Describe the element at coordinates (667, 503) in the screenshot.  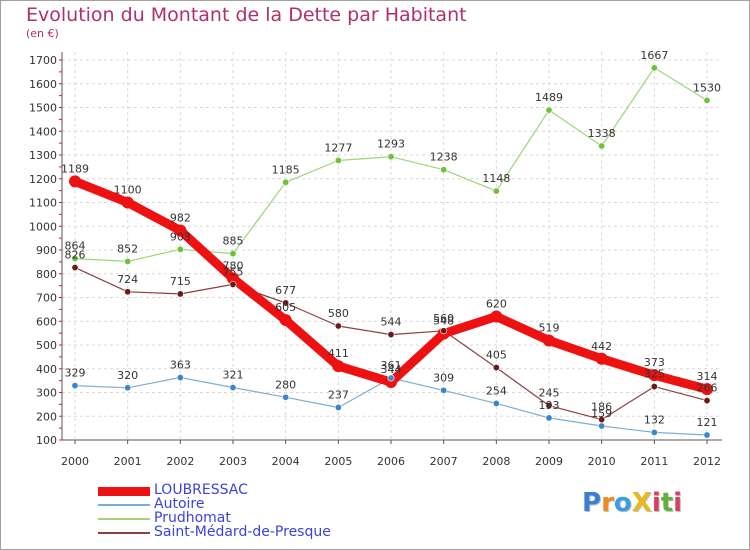
I see `logo-letter: t` at that location.